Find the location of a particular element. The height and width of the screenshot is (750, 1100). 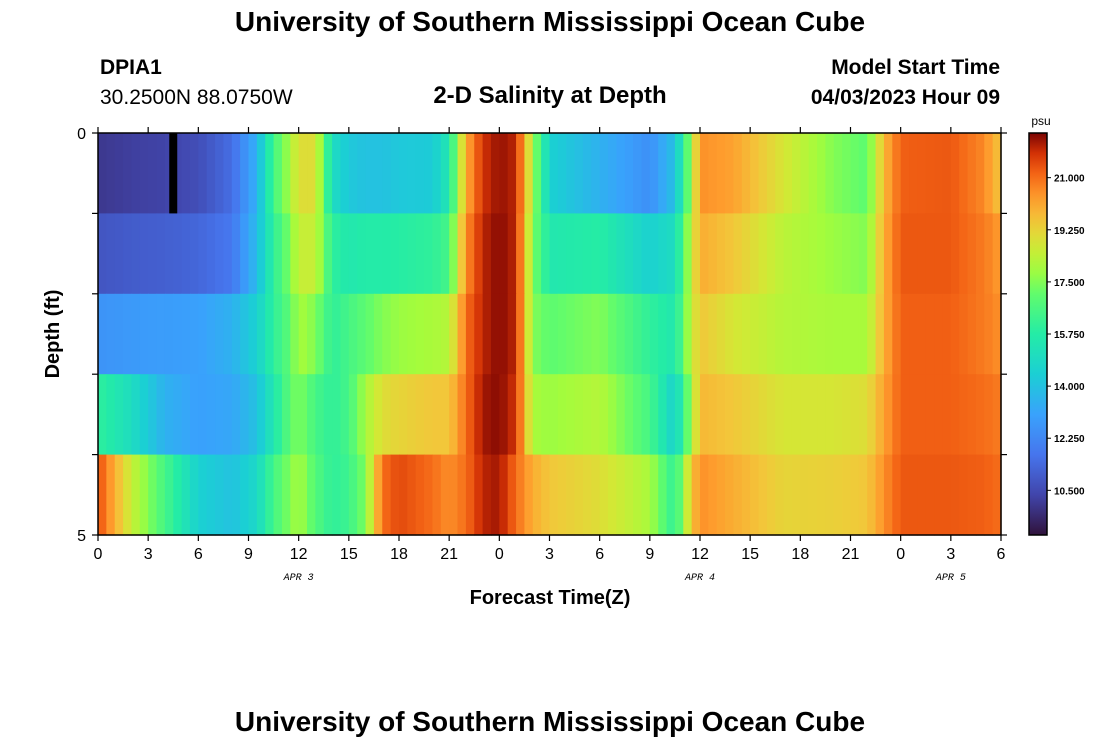

colorbar-tick-label: 21.000 is located at coordinates (1069, 179).